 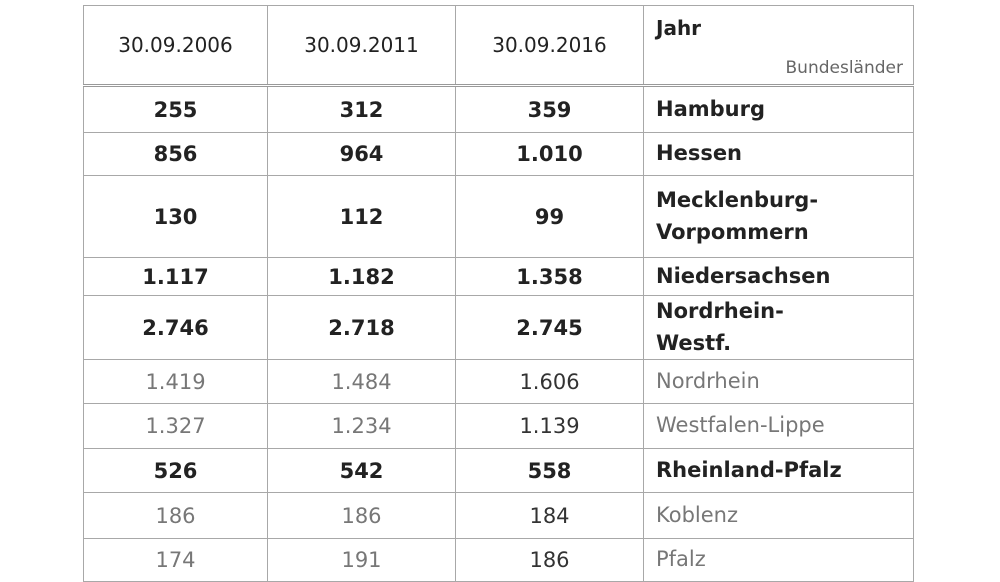 I want to click on count: 1.010, so click(x=549, y=154).